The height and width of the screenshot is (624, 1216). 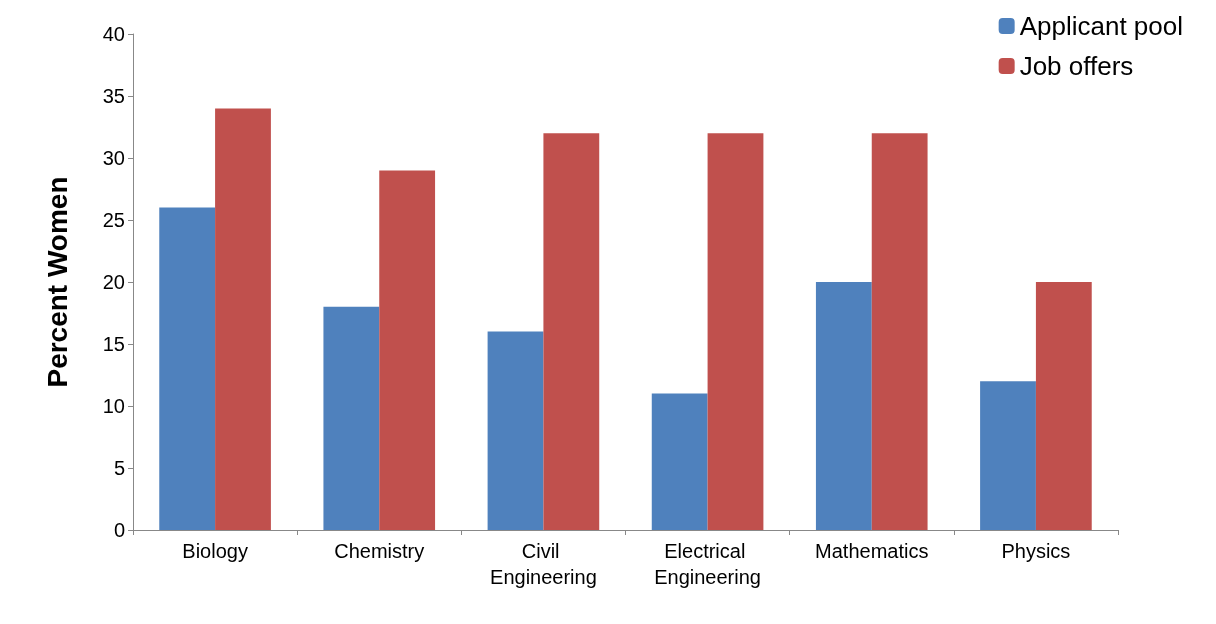 I want to click on y-tick-label: 35, so click(x=113, y=96).